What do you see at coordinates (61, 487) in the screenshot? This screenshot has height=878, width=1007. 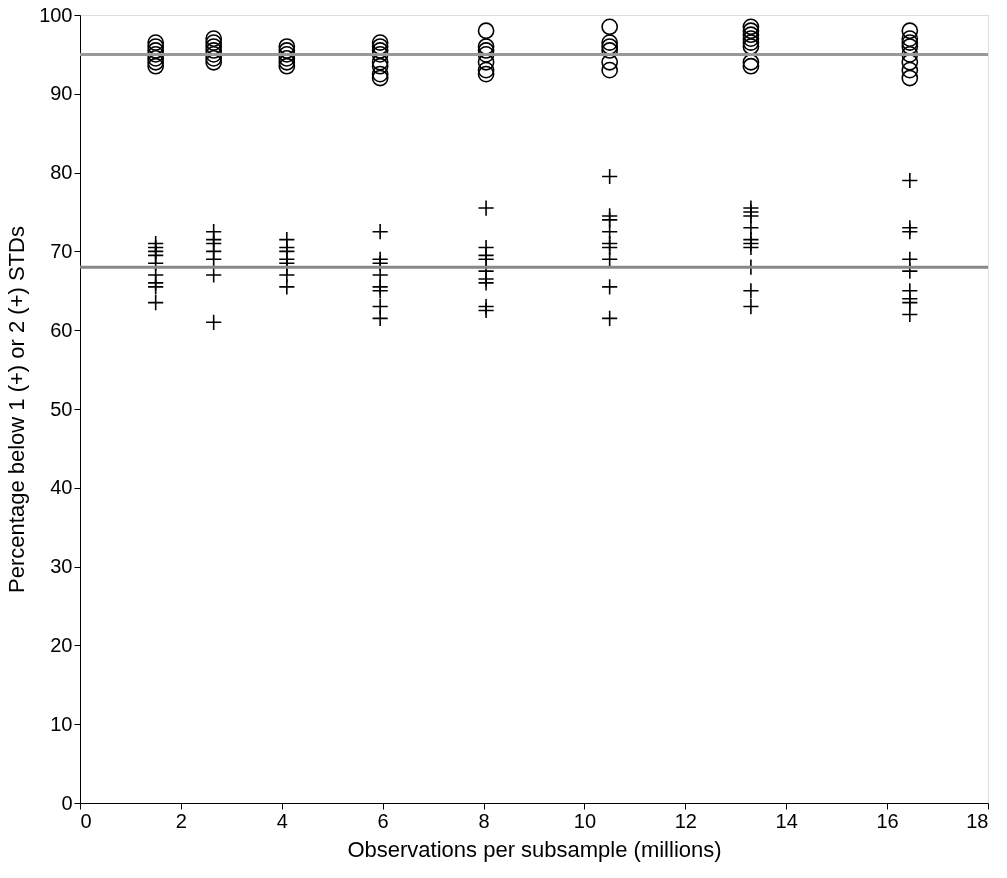 I see `y-tick-label: 40` at bounding box center [61, 487].